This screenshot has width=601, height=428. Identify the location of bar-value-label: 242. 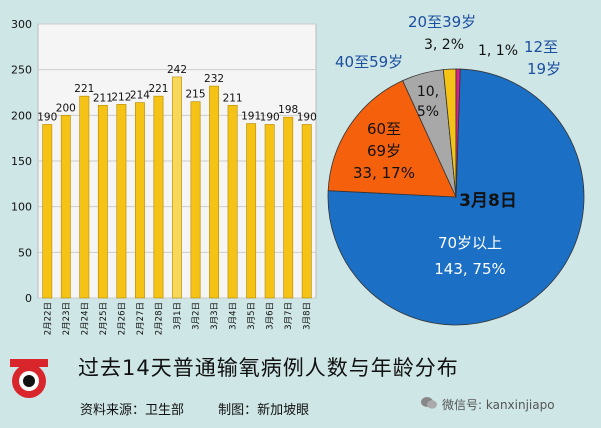
(177, 70).